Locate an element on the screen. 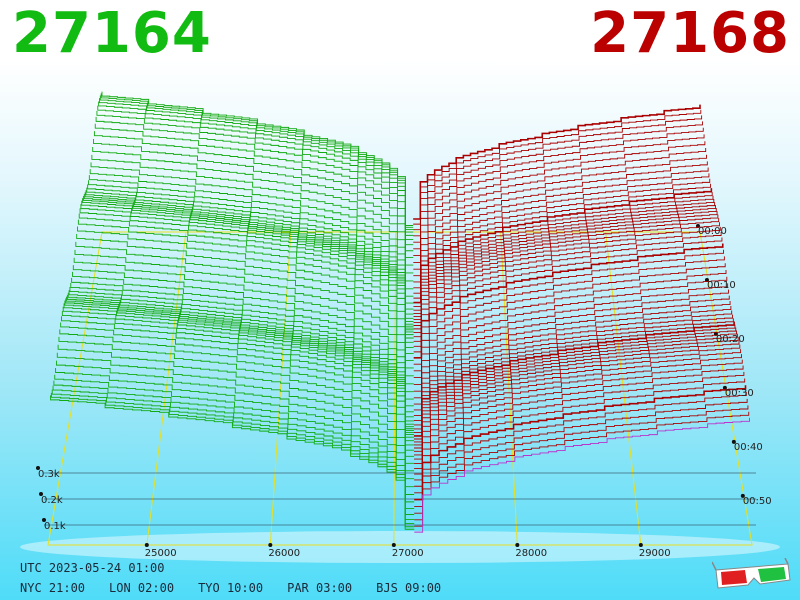  time-tick-label: 00:50 is located at coordinates (757, 501).